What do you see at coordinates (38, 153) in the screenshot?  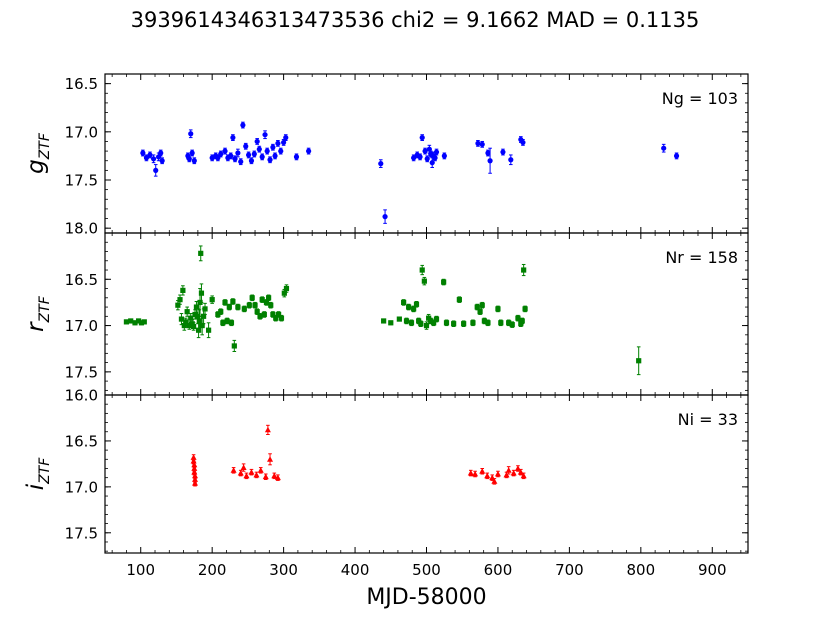 I see `y-axis-label-g: gZTF` at bounding box center [38, 153].